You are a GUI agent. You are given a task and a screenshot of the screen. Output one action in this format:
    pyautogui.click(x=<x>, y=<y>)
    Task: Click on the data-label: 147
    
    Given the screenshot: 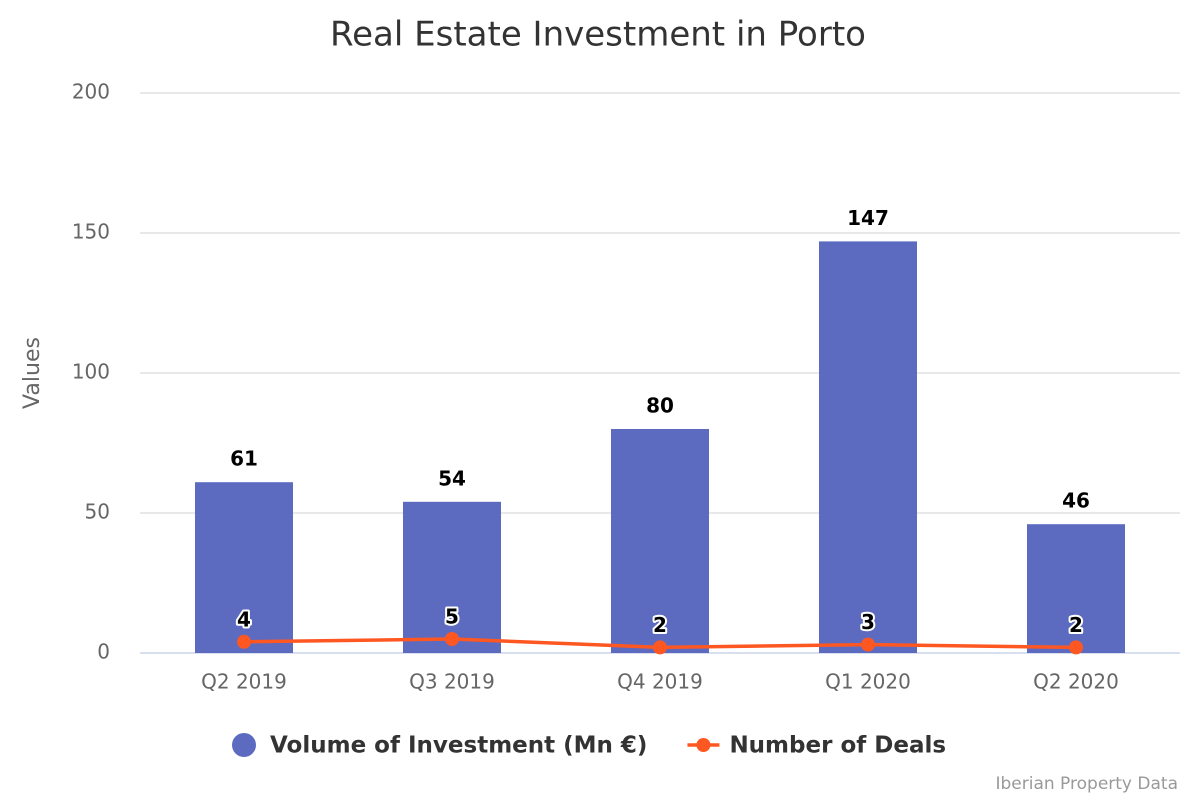 What is the action you would take?
    pyautogui.click(x=868, y=218)
    